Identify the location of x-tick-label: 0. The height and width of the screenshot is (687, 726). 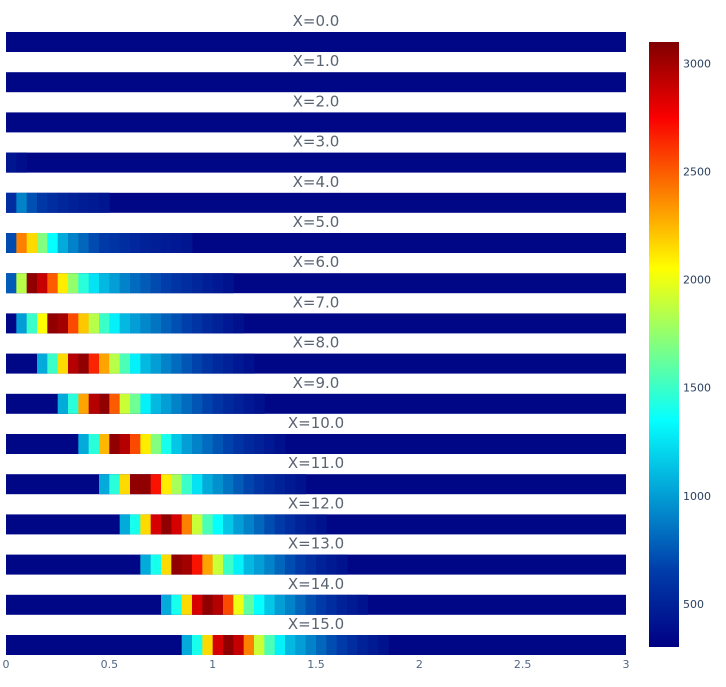
(6, 664).